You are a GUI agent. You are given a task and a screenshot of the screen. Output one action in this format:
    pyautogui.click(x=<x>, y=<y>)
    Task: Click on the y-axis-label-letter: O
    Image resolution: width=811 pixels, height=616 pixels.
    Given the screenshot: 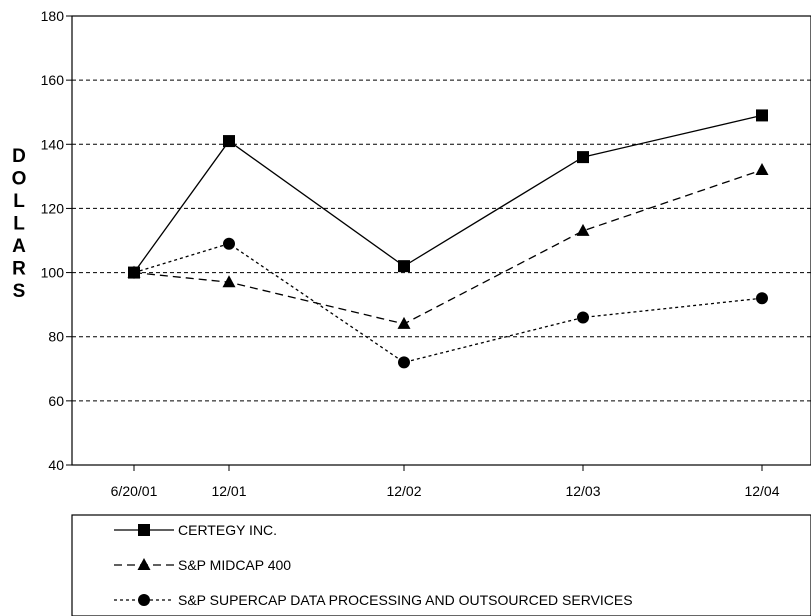 What is the action you would take?
    pyautogui.click(x=19, y=179)
    